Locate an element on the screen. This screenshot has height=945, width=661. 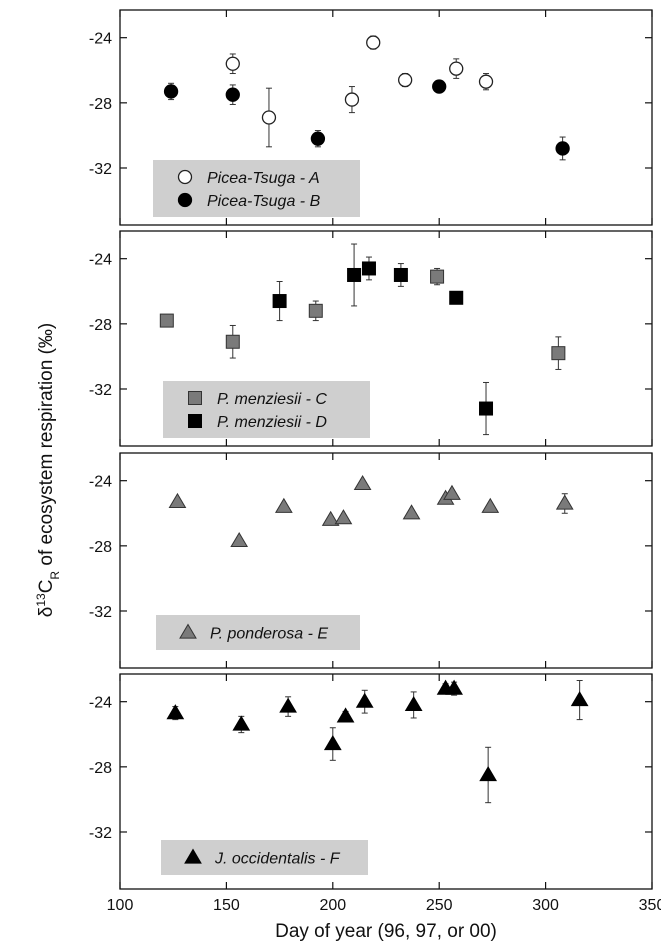
legend-label: P. menziesii - D is located at coordinates (272, 422).